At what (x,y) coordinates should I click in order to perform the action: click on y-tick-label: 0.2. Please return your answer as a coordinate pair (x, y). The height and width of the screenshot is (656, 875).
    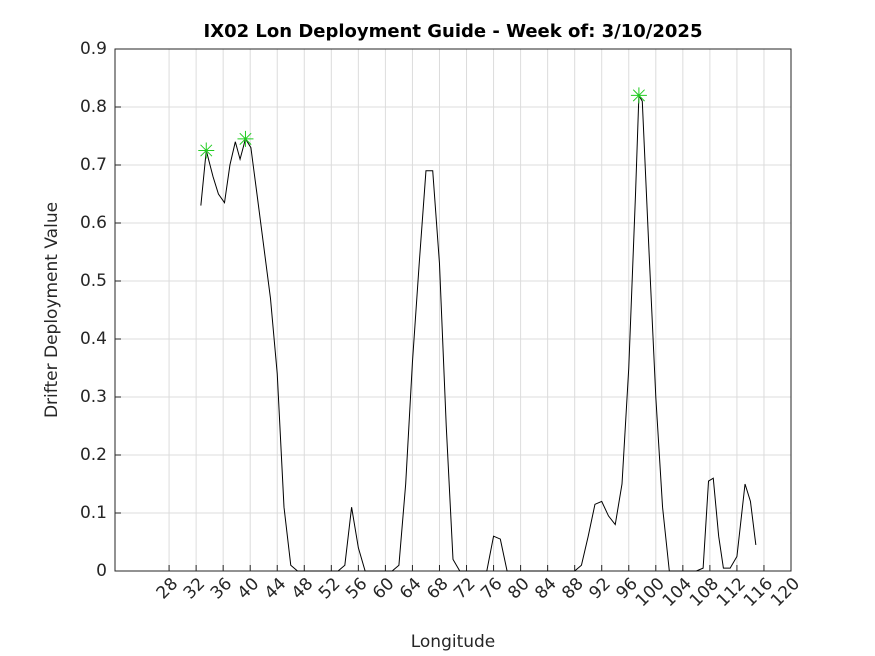
    Looking at the image, I should click on (93, 455).